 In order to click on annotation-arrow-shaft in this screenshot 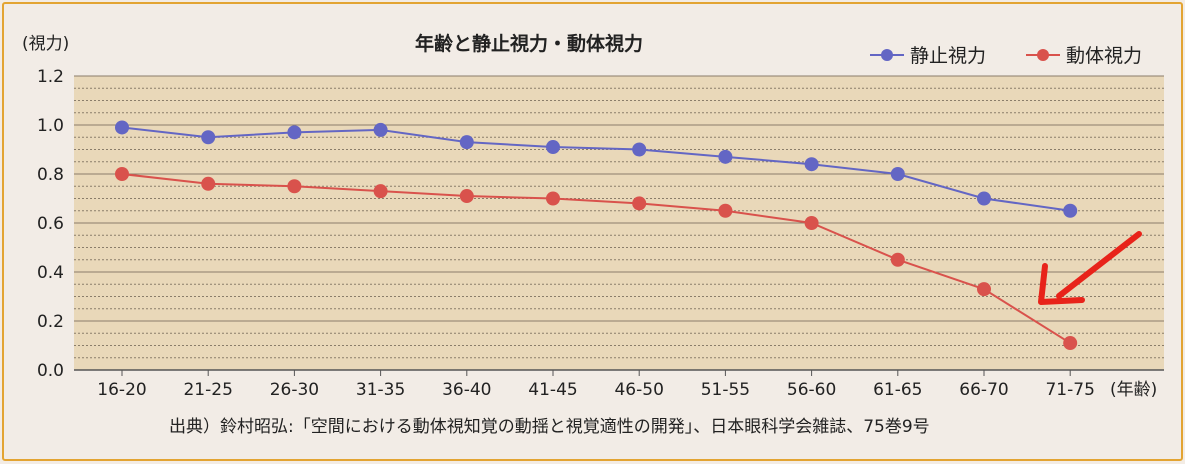, I will do `click(1099, 265)`.